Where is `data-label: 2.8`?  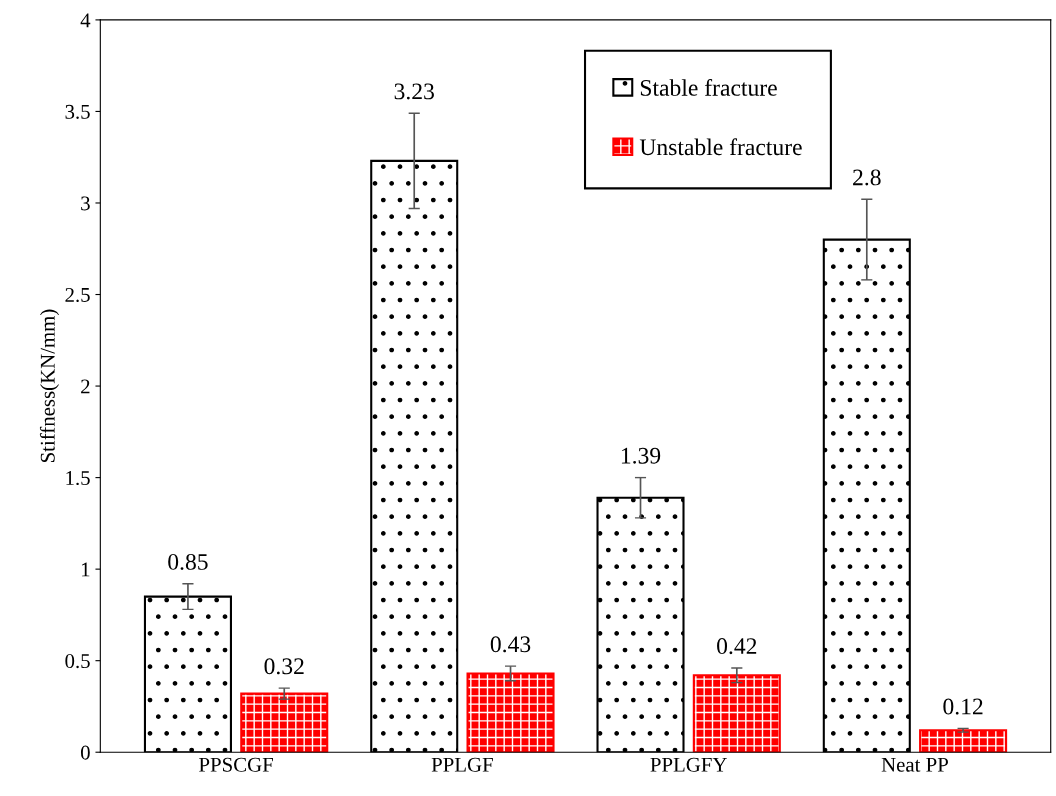
data-label: 2.8 is located at coordinates (867, 177).